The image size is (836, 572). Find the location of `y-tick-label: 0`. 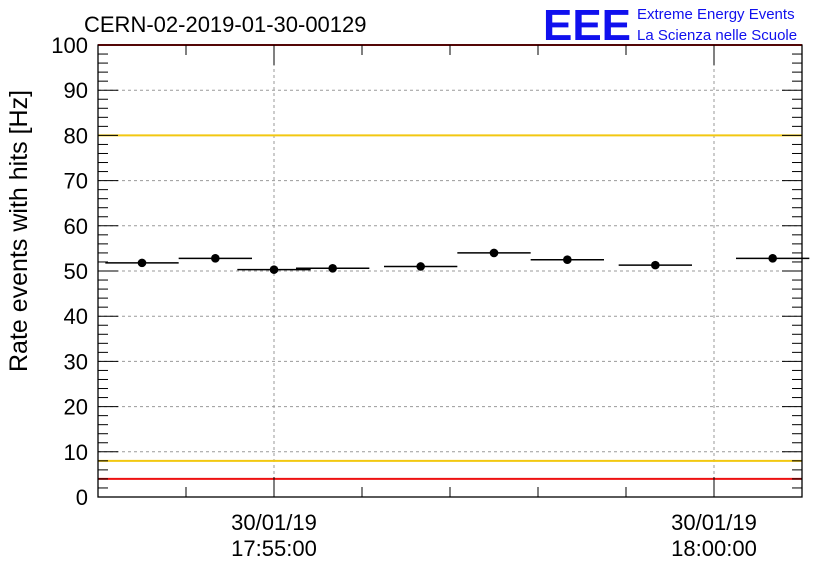

y-tick-label: 0 is located at coordinates (82, 497).